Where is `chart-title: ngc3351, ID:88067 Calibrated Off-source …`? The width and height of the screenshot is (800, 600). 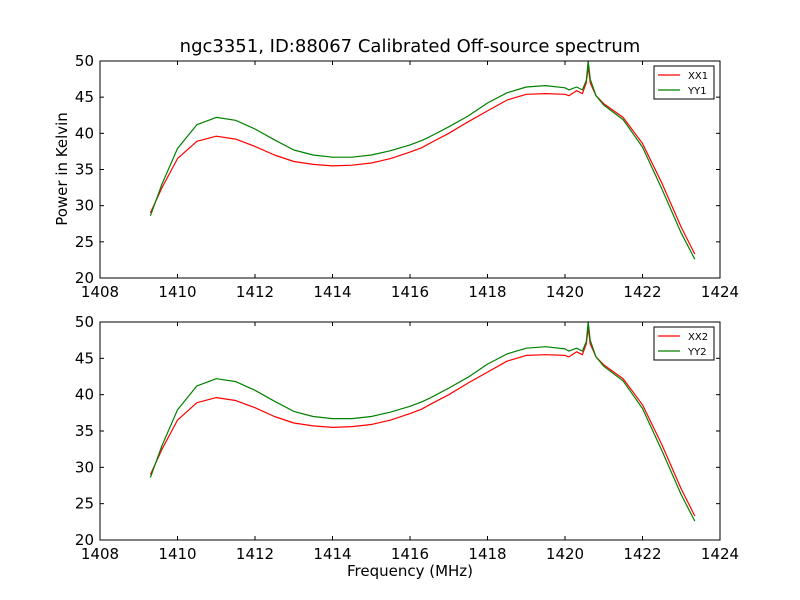
chart-title: ngc3351, ID:88067 Calibrated Off-source … is located at coordinates (410, 46).